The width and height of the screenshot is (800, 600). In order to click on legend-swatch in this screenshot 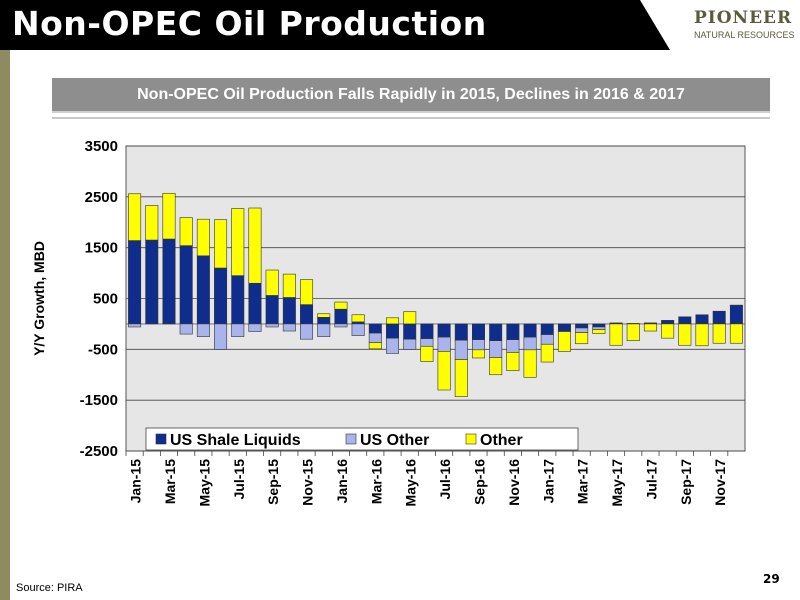, I will do `click(471, 439)`.